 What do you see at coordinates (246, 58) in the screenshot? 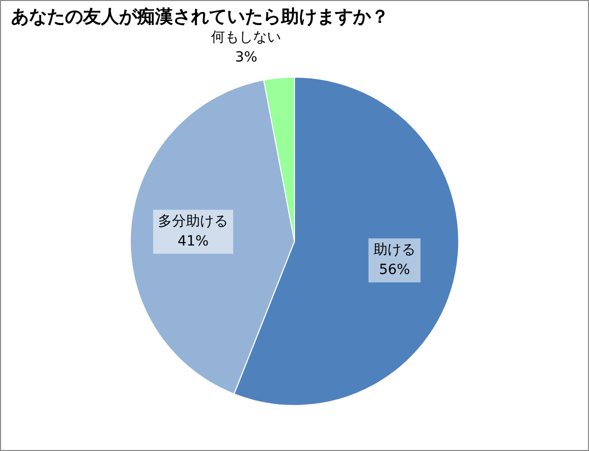
I see `data-label: 3%` at bounding box center [246, 58].